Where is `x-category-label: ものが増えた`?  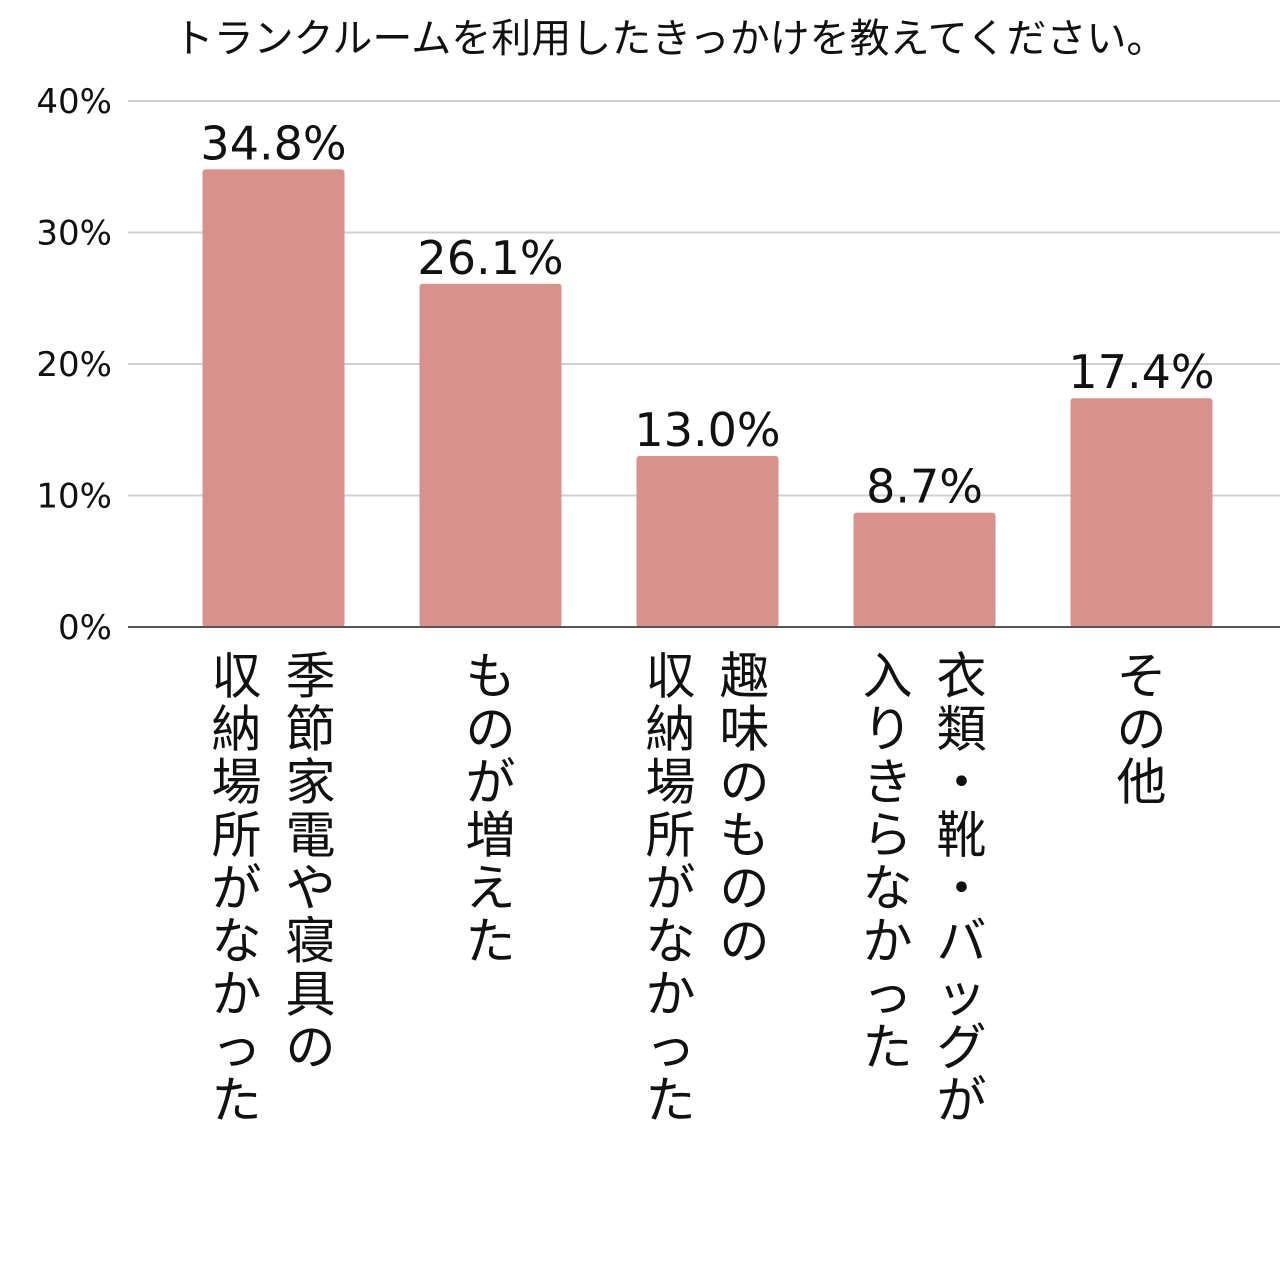
x-category-label: ものが増えた is located at coordinates (491, 809).